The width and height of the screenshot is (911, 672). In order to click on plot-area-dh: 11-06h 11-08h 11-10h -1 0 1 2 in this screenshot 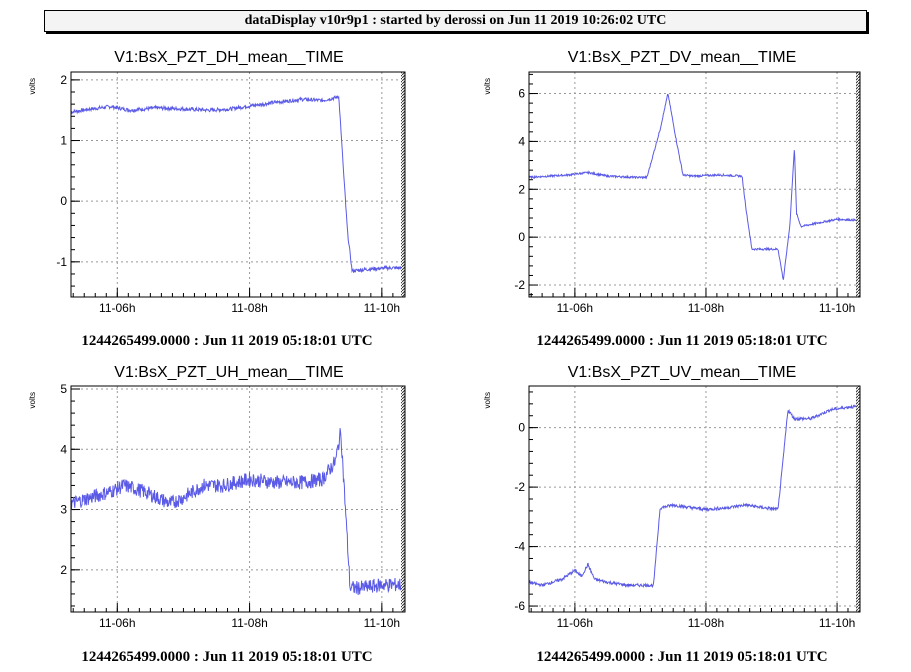, I will do `click(231, 193)`.